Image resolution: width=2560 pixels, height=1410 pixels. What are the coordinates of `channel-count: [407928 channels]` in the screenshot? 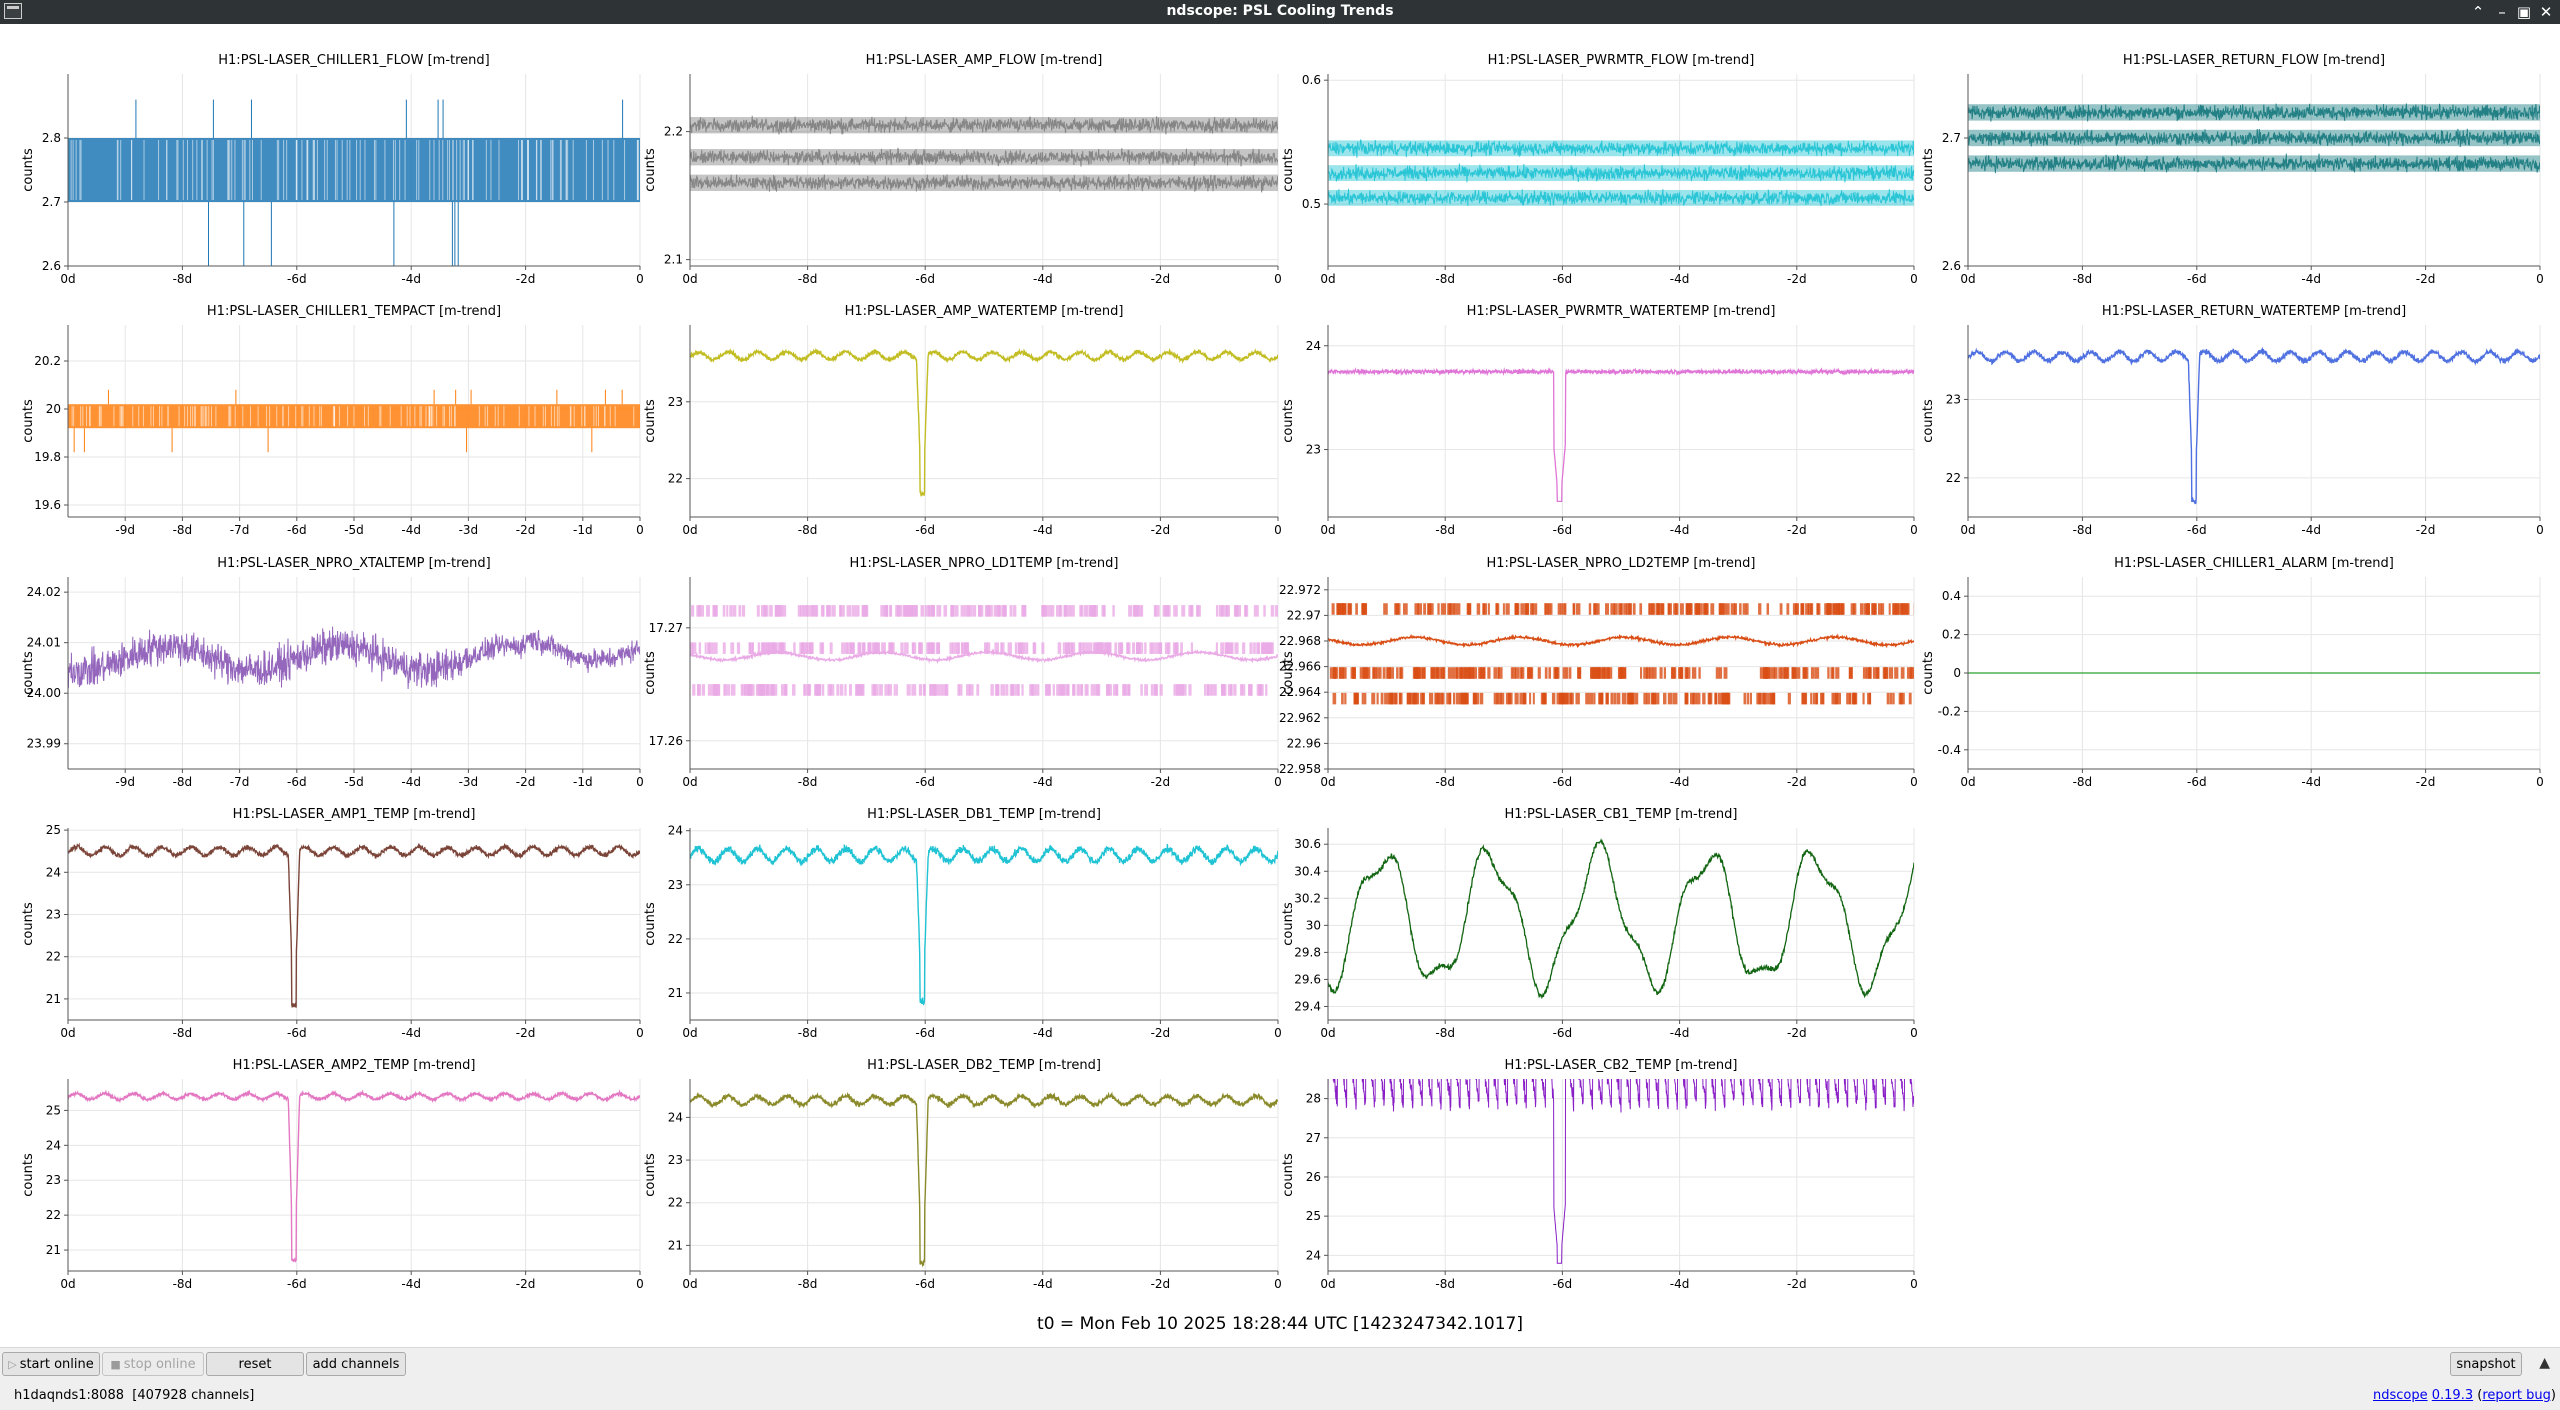 It's located at (193, 1395).